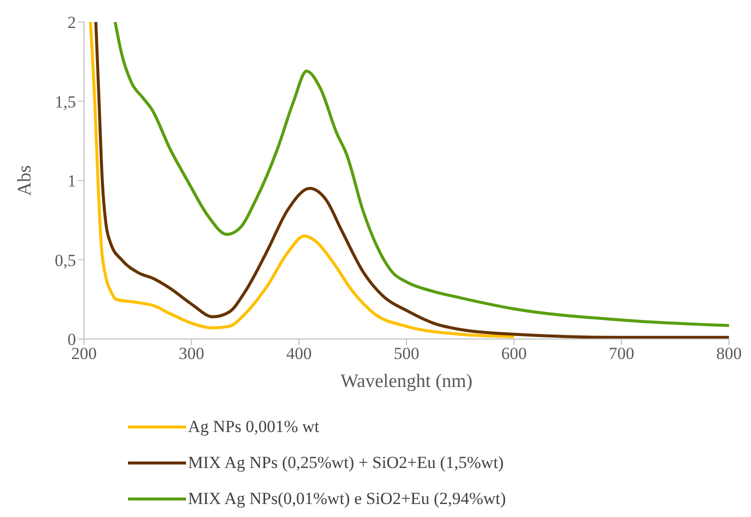  I want to click on x-tick-label: 600, so click(514, 354).